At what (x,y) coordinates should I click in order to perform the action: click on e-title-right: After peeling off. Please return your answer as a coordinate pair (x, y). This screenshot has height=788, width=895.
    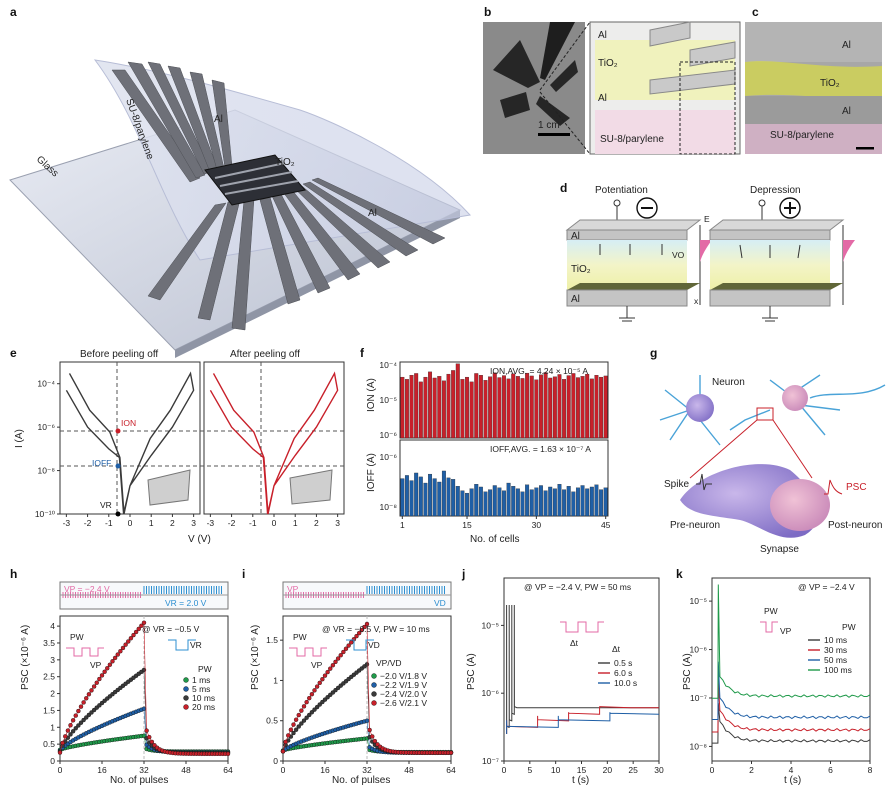
    Looking at the image, I should click on (265, 354).